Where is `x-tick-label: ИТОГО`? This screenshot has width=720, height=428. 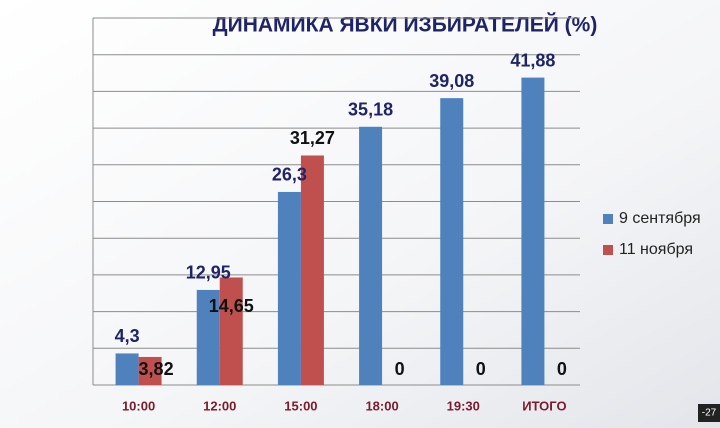
x-tick-label: ИТОГО is located at coordinates (544, 405).